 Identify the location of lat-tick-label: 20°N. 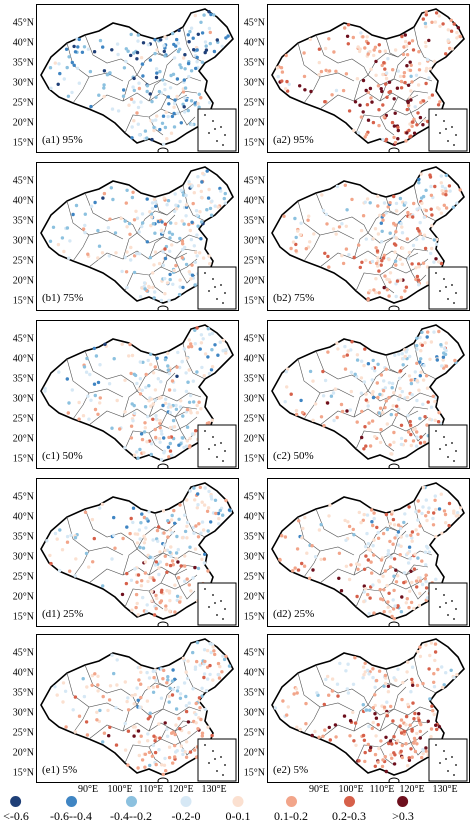
(254, 281).